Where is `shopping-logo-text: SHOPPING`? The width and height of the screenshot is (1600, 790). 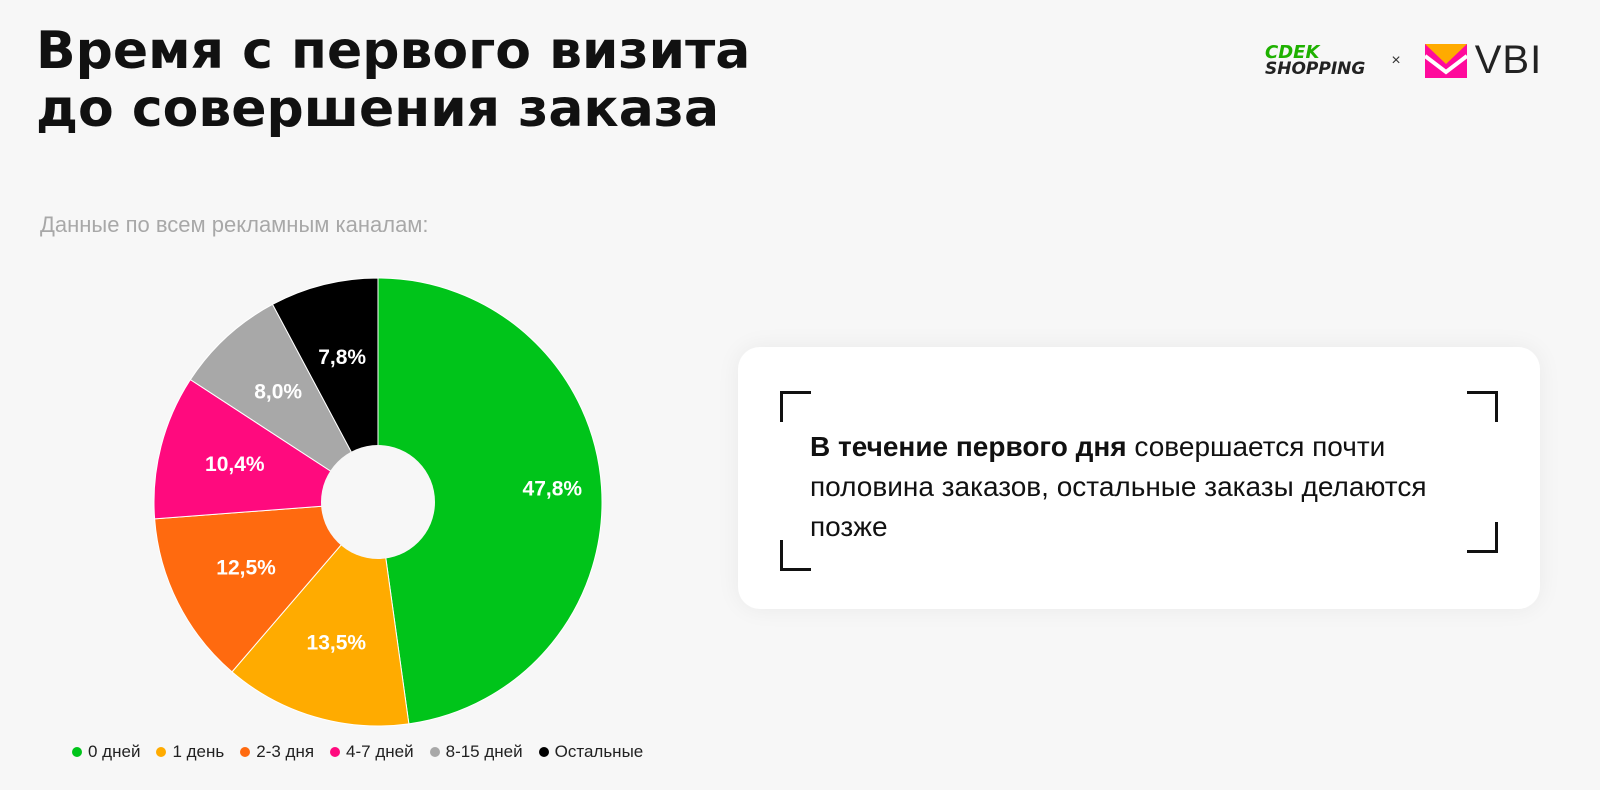 shopping-logo-text: SHOPPING is located at coordinates (1315, 68).